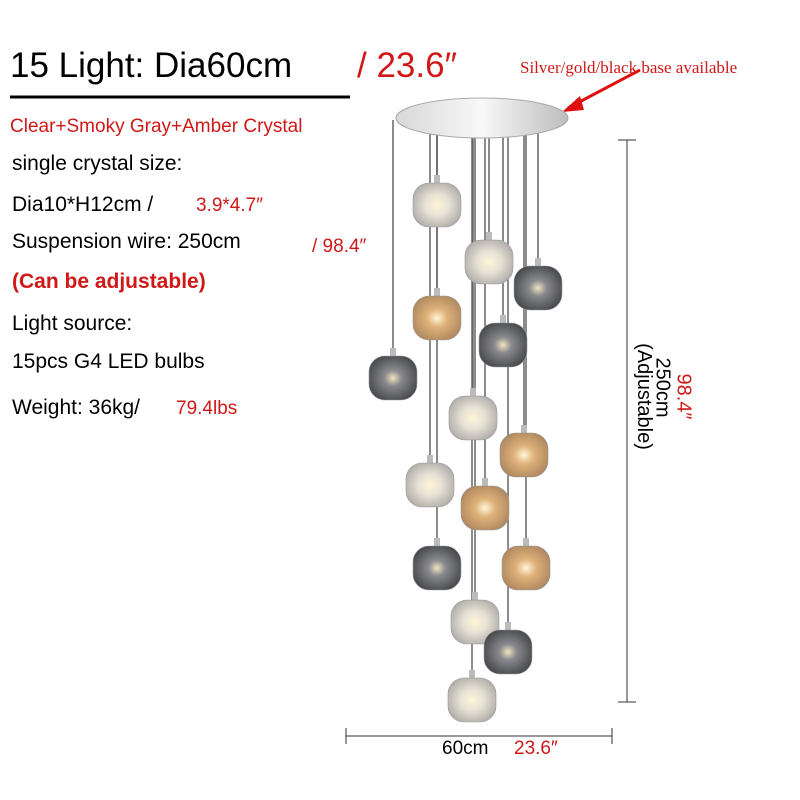 The height and width of the screenshot is (800, 800). What do you see at coordinates (536, 748) in the screenshot?
I see `width-alt: 23.6″` at bounding box center [536, 748].